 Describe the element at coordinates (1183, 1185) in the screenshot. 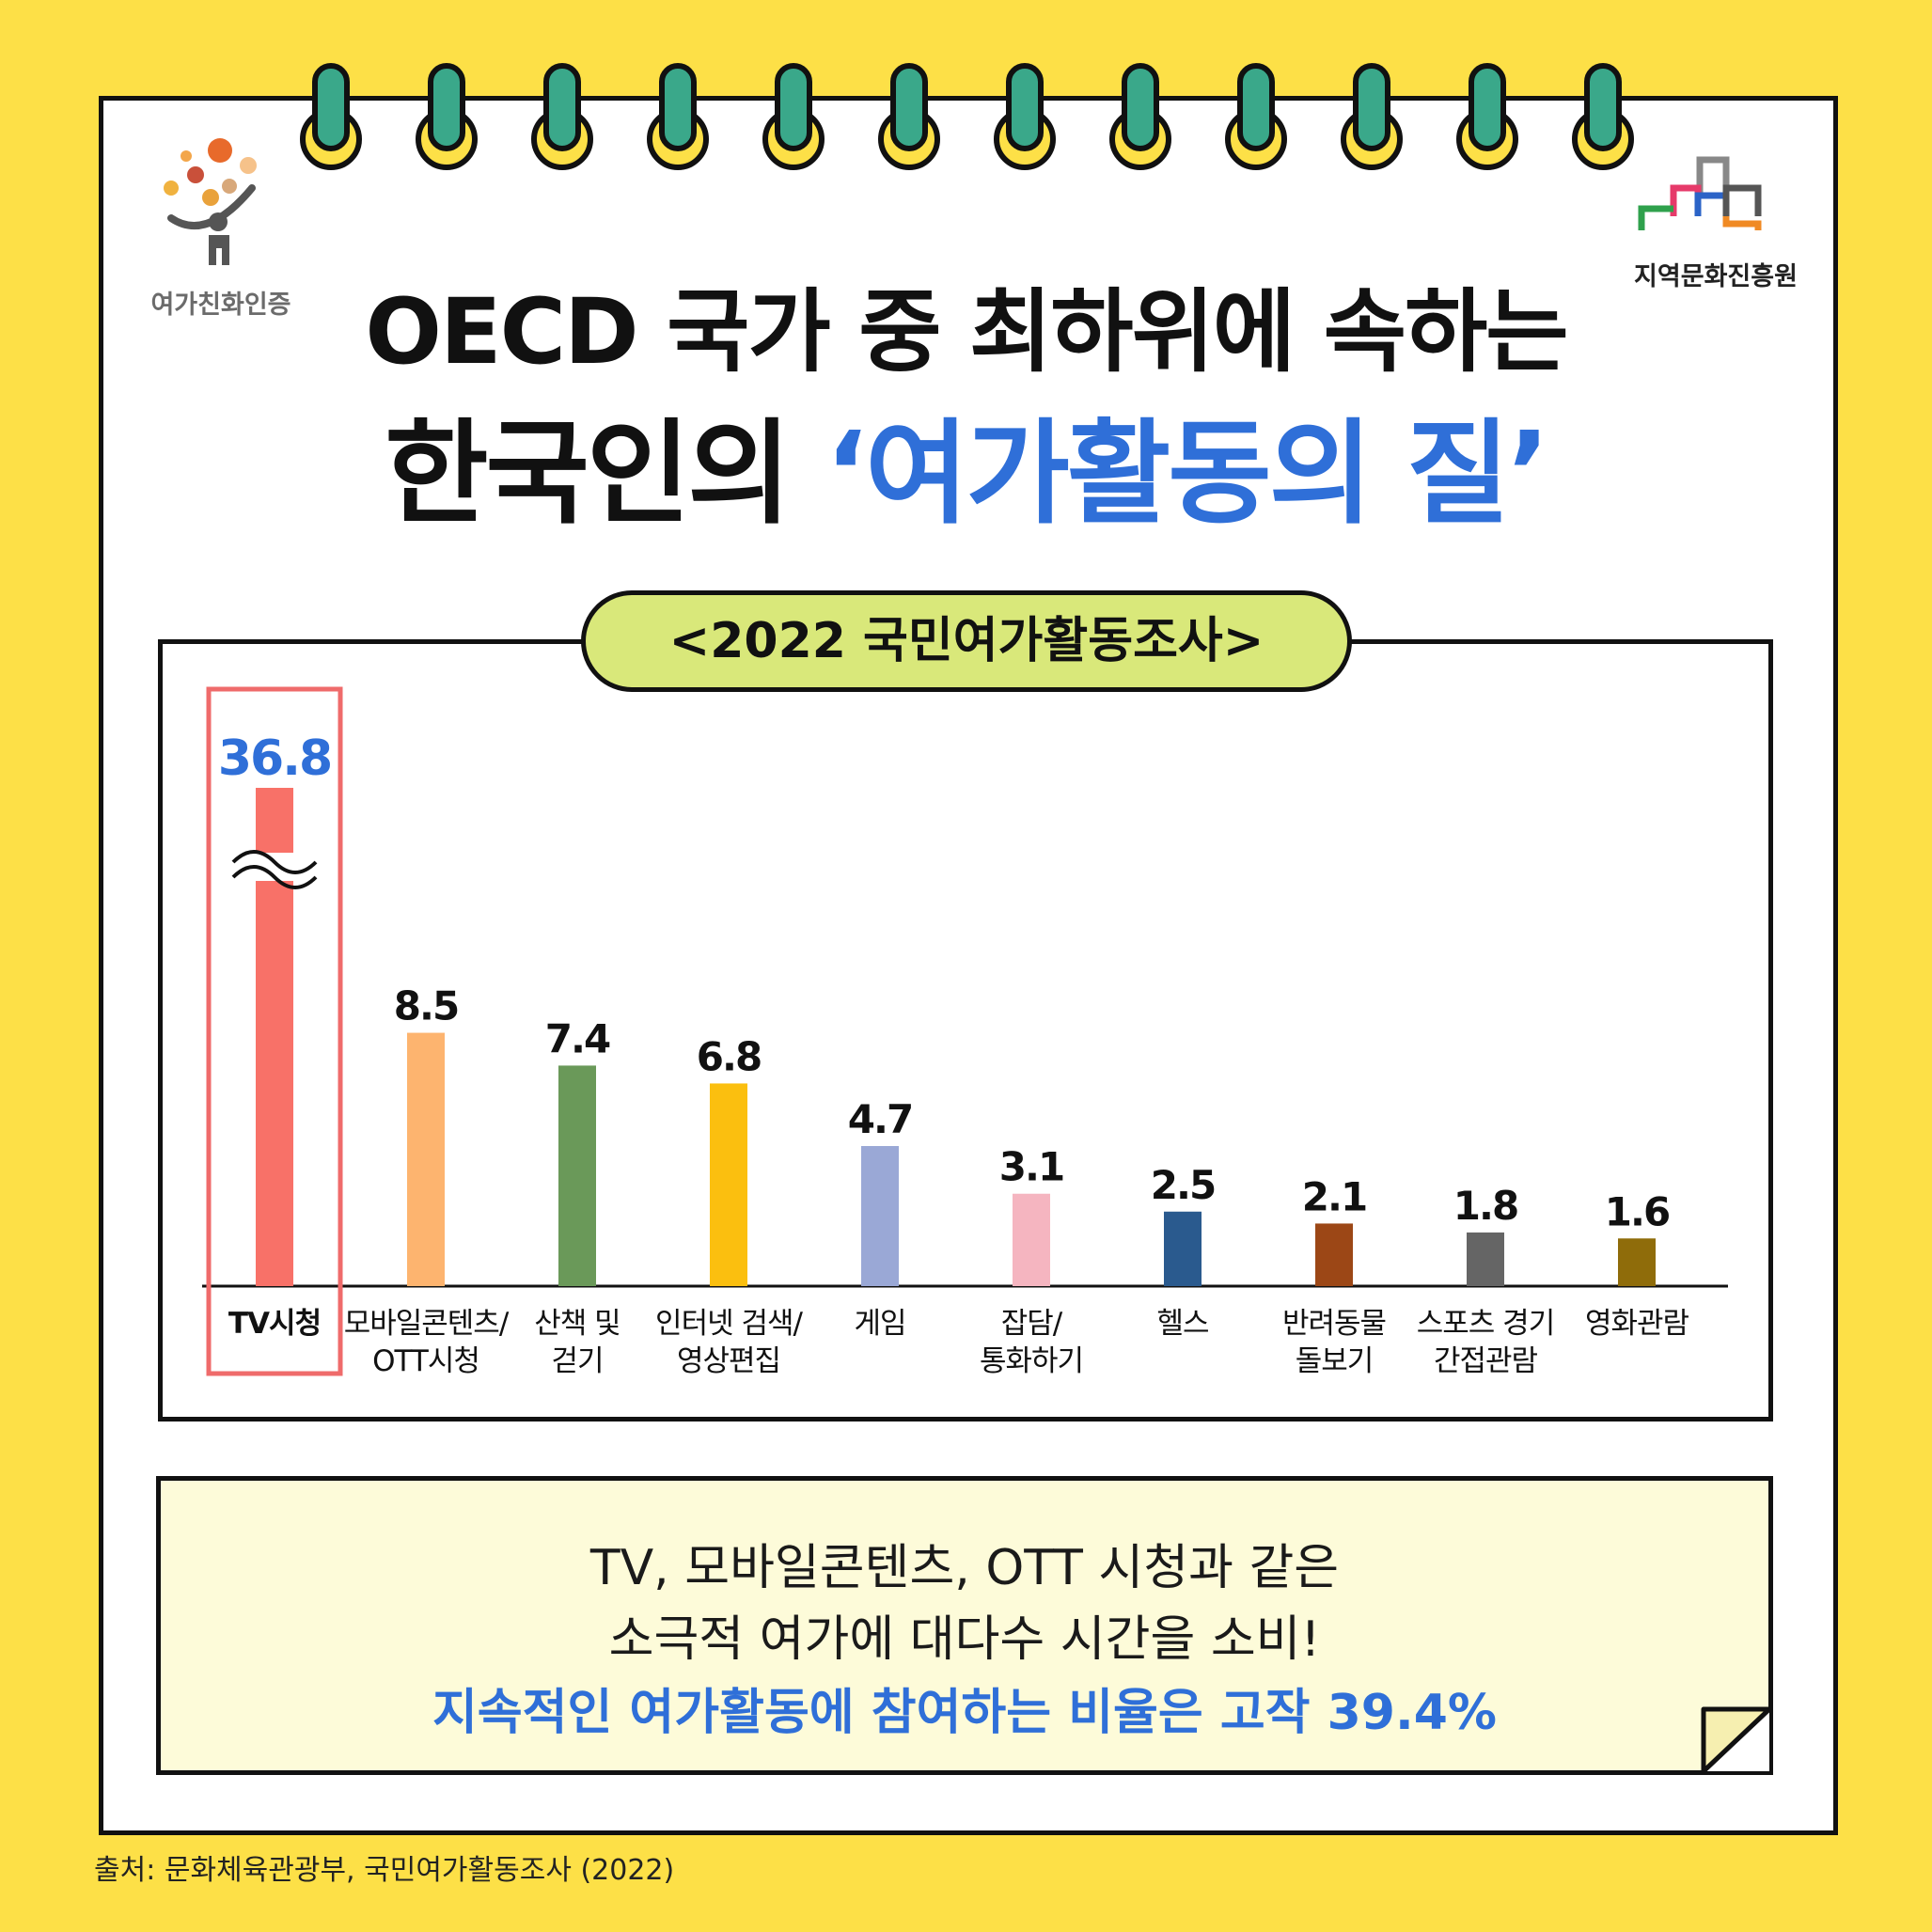

I see `data-label: 2.5` at that location.